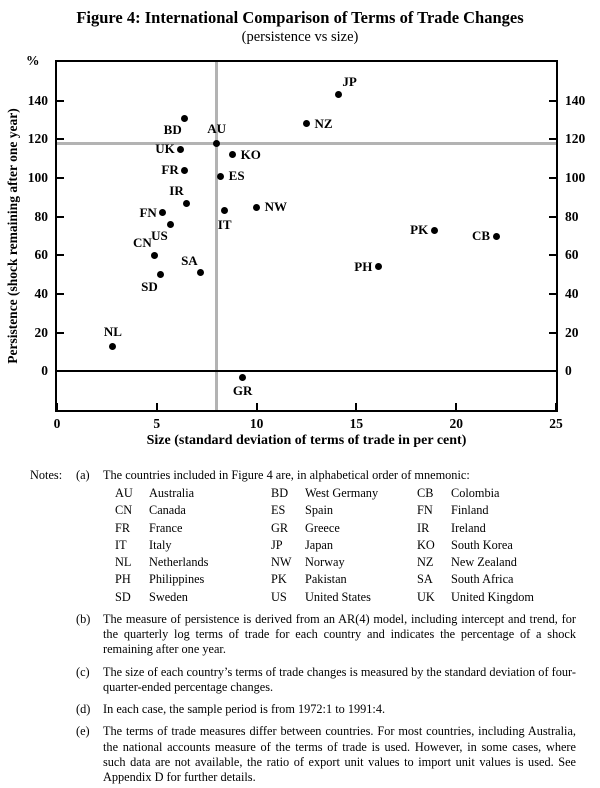 This screenshot has width=600, height=788. Describe the element at coordinates (256, 423) in the screenshot. I see `x-tick-label: 10` at that location.